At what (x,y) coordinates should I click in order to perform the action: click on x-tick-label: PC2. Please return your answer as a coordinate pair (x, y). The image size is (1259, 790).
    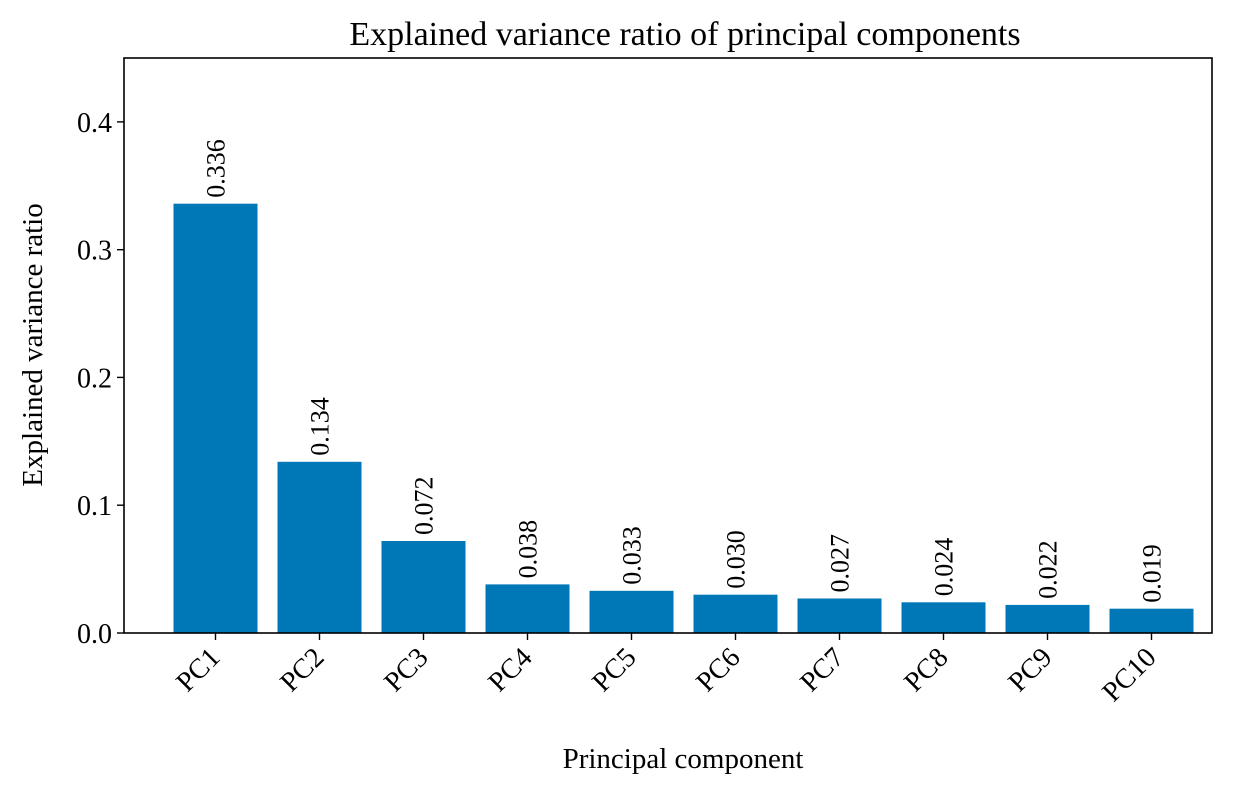
    Looking at the image, I should click on (302, 670).